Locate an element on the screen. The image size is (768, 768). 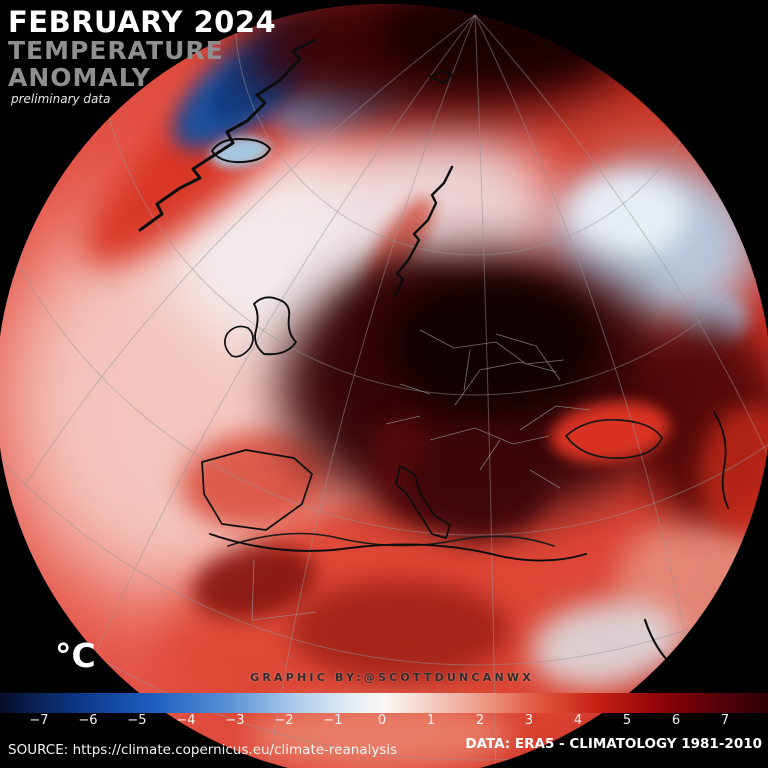
page-subtitle-line2: ANOMALY is located at coordinates (79, 77).